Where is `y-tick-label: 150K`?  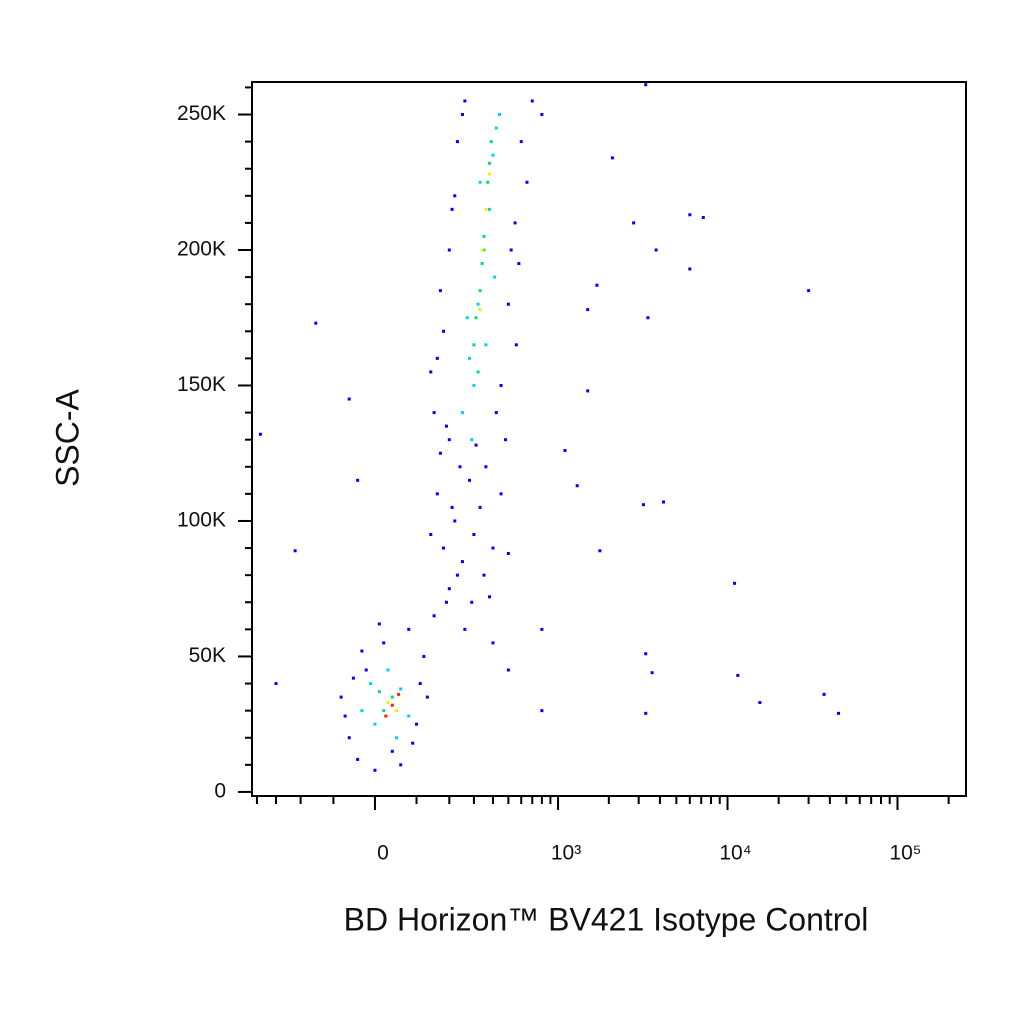 y-tick-label: 150K is located at coordinates (201, 384).